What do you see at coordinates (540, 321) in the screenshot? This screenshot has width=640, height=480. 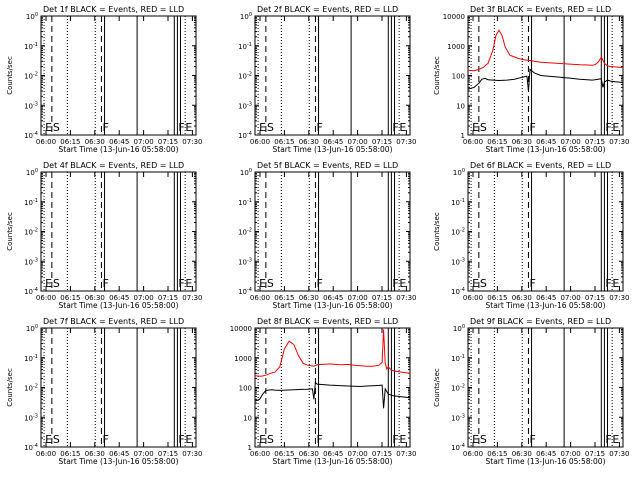 I see `chart-title: Det 9f BLACK = Events, RED = LLD` at bounding box center [540, 321].